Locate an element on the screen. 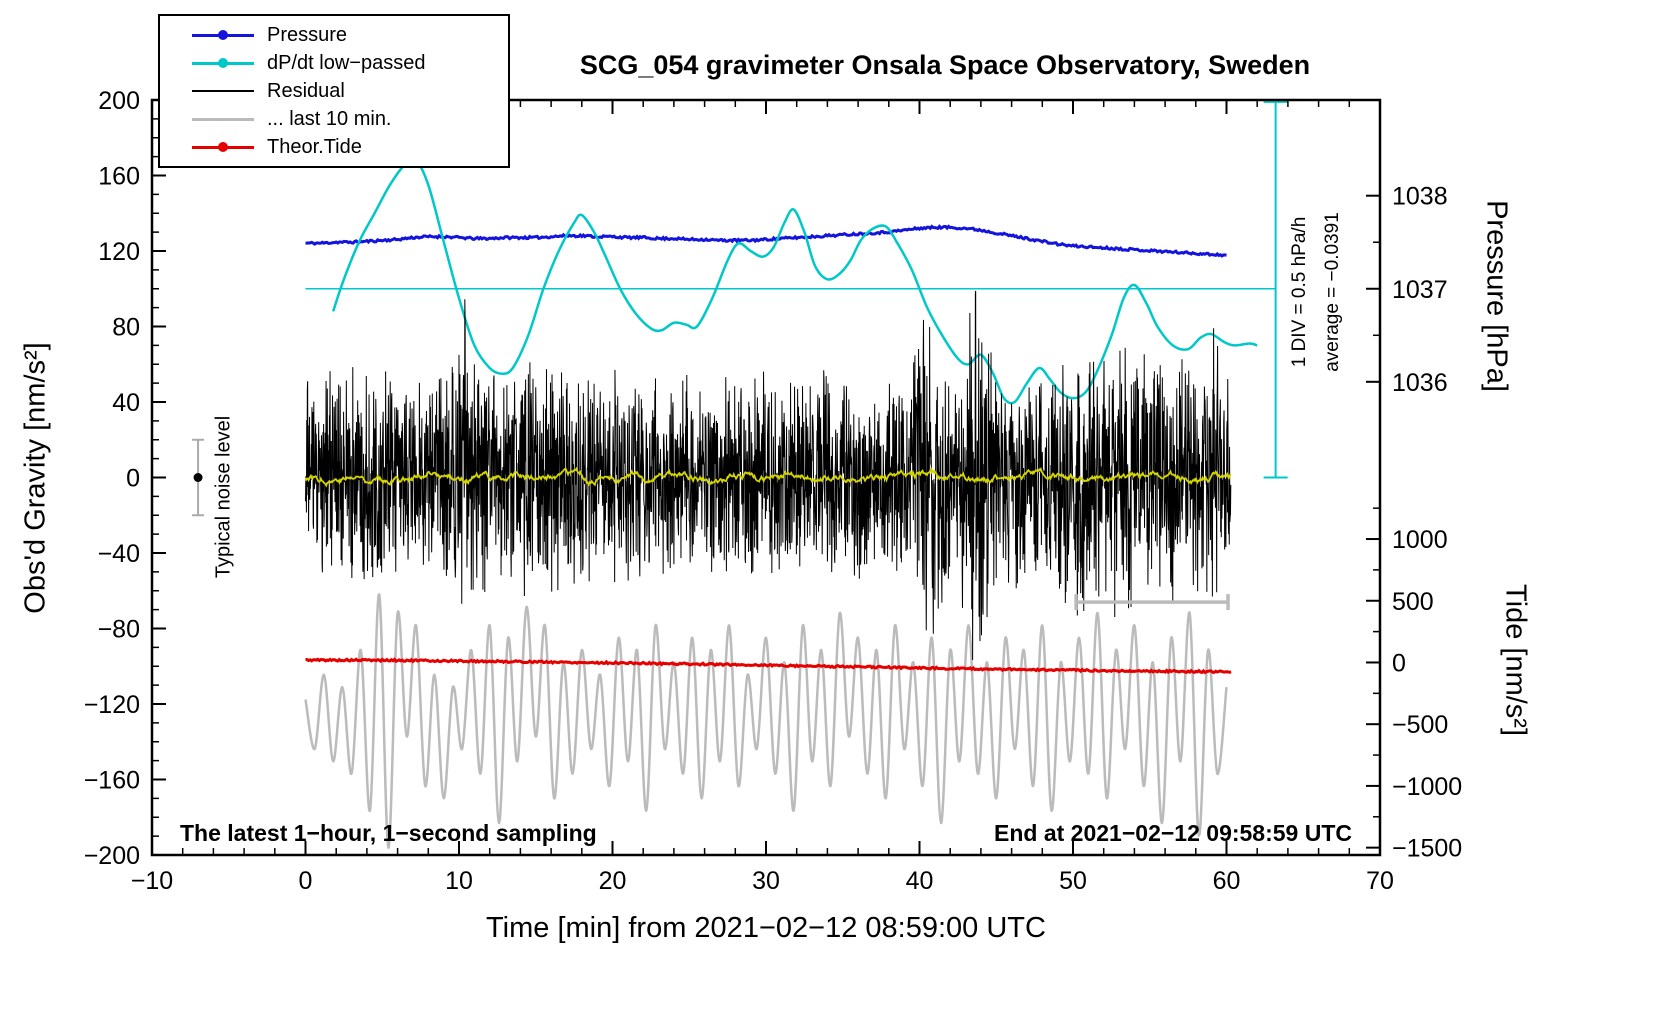  legend-label-last10: ... last 10 min. is located at coordinates (329, 118).